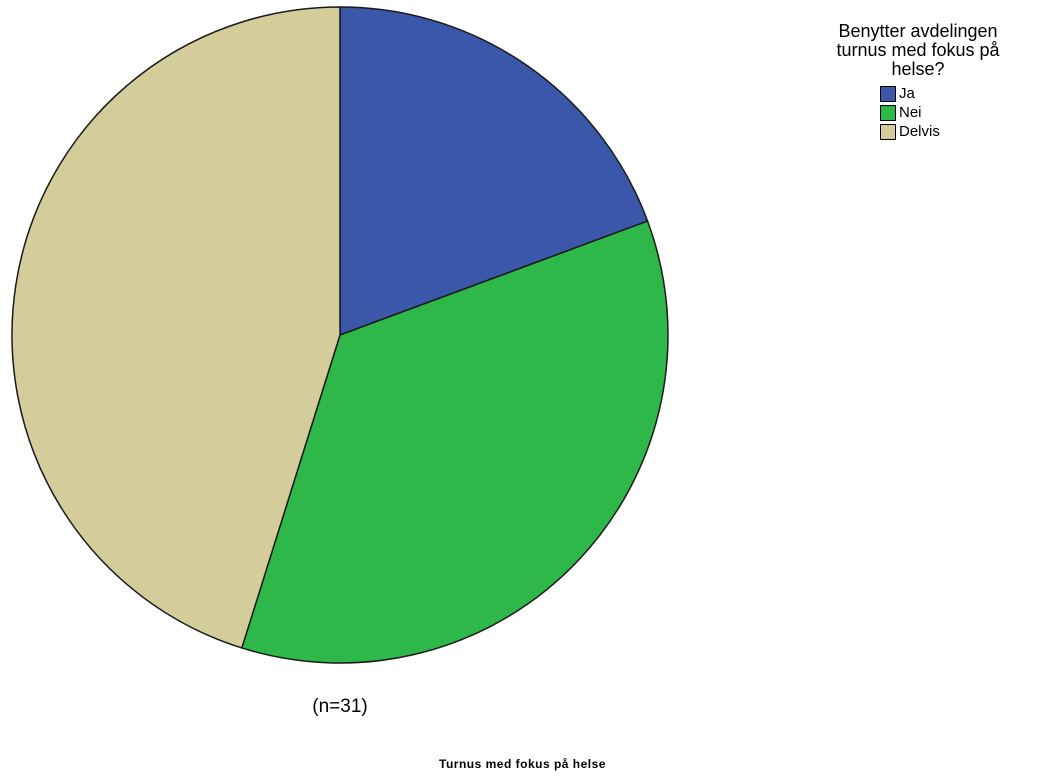 Image resolution: width=1045 pixels, height=780 pixels. I want to click on legend-label-delvis: Delvis, so click(919, 131).